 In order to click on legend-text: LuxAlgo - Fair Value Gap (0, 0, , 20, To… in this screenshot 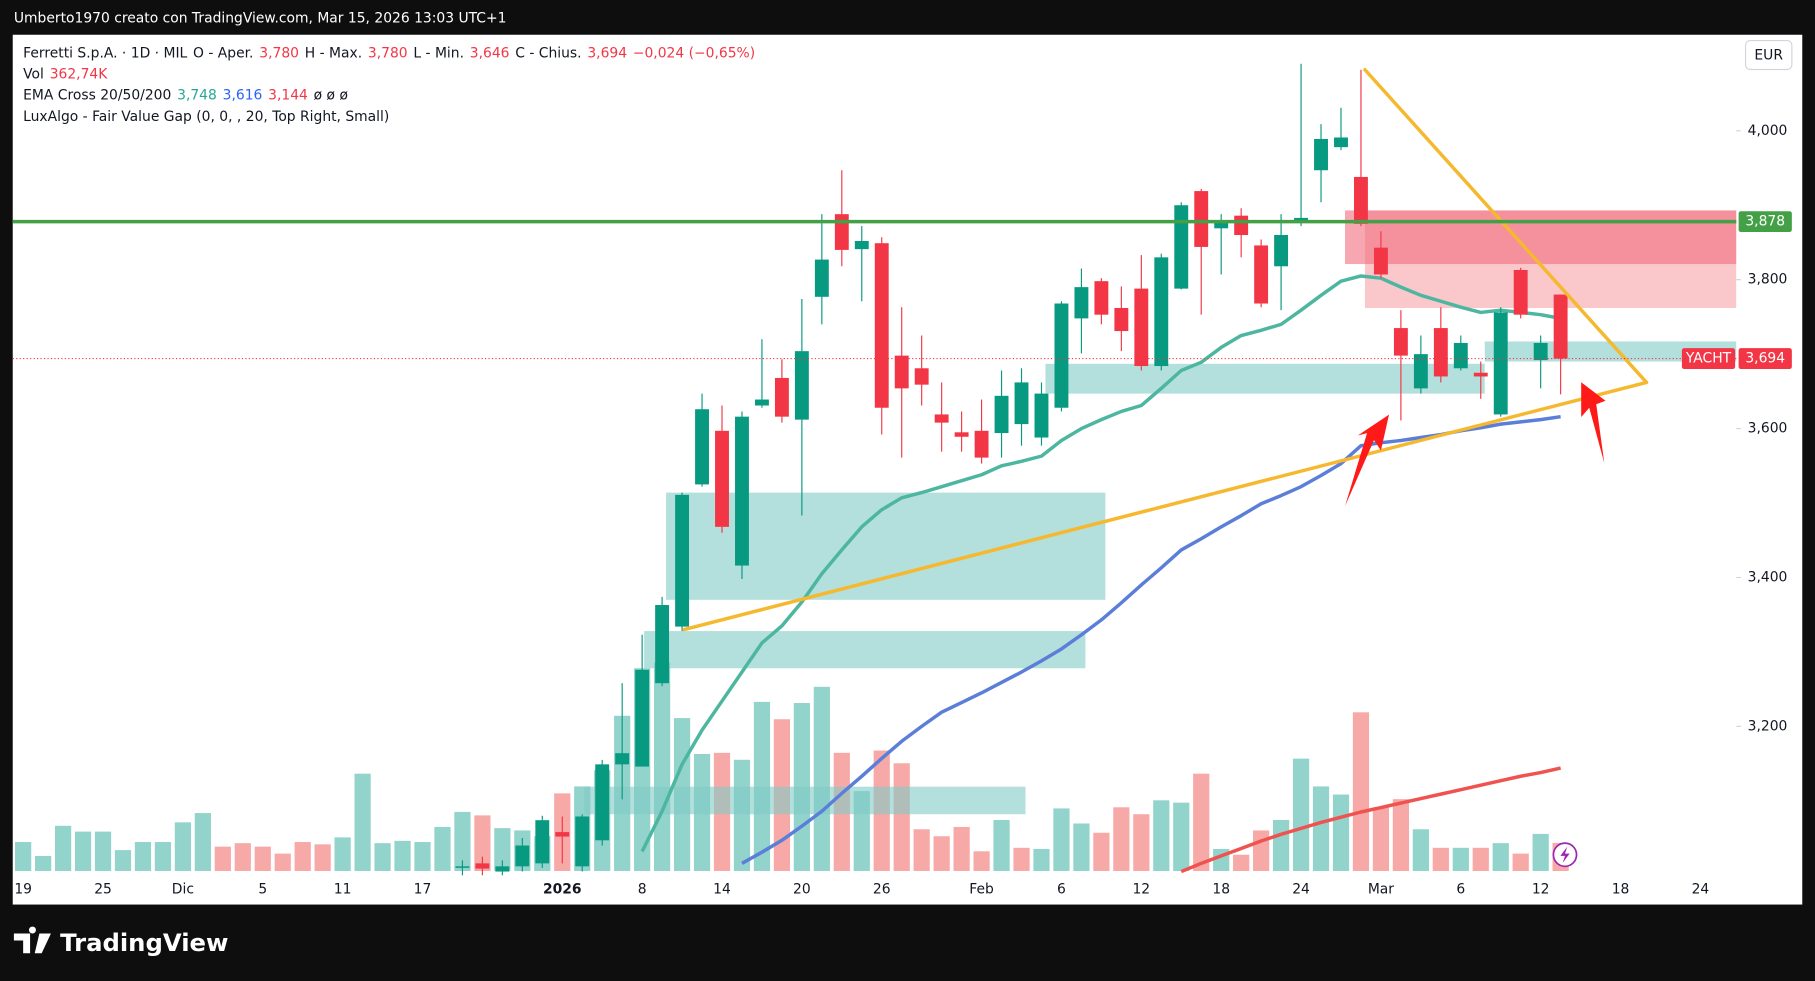, I will do `click(206, 117)`.